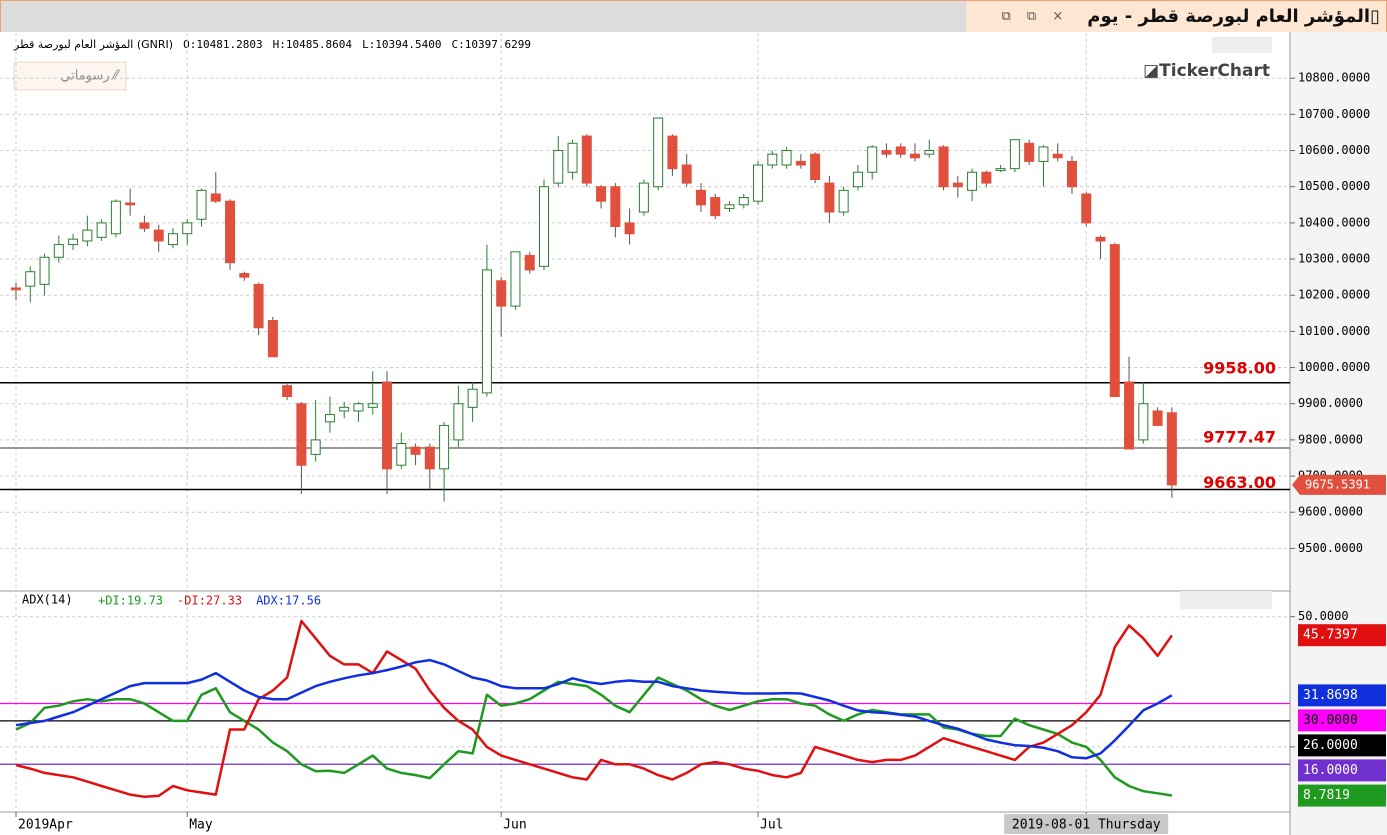  Describe the element at coordinates (1330, 770) in the screenshot. I see `value-tag-label: 16.0000` at that location.